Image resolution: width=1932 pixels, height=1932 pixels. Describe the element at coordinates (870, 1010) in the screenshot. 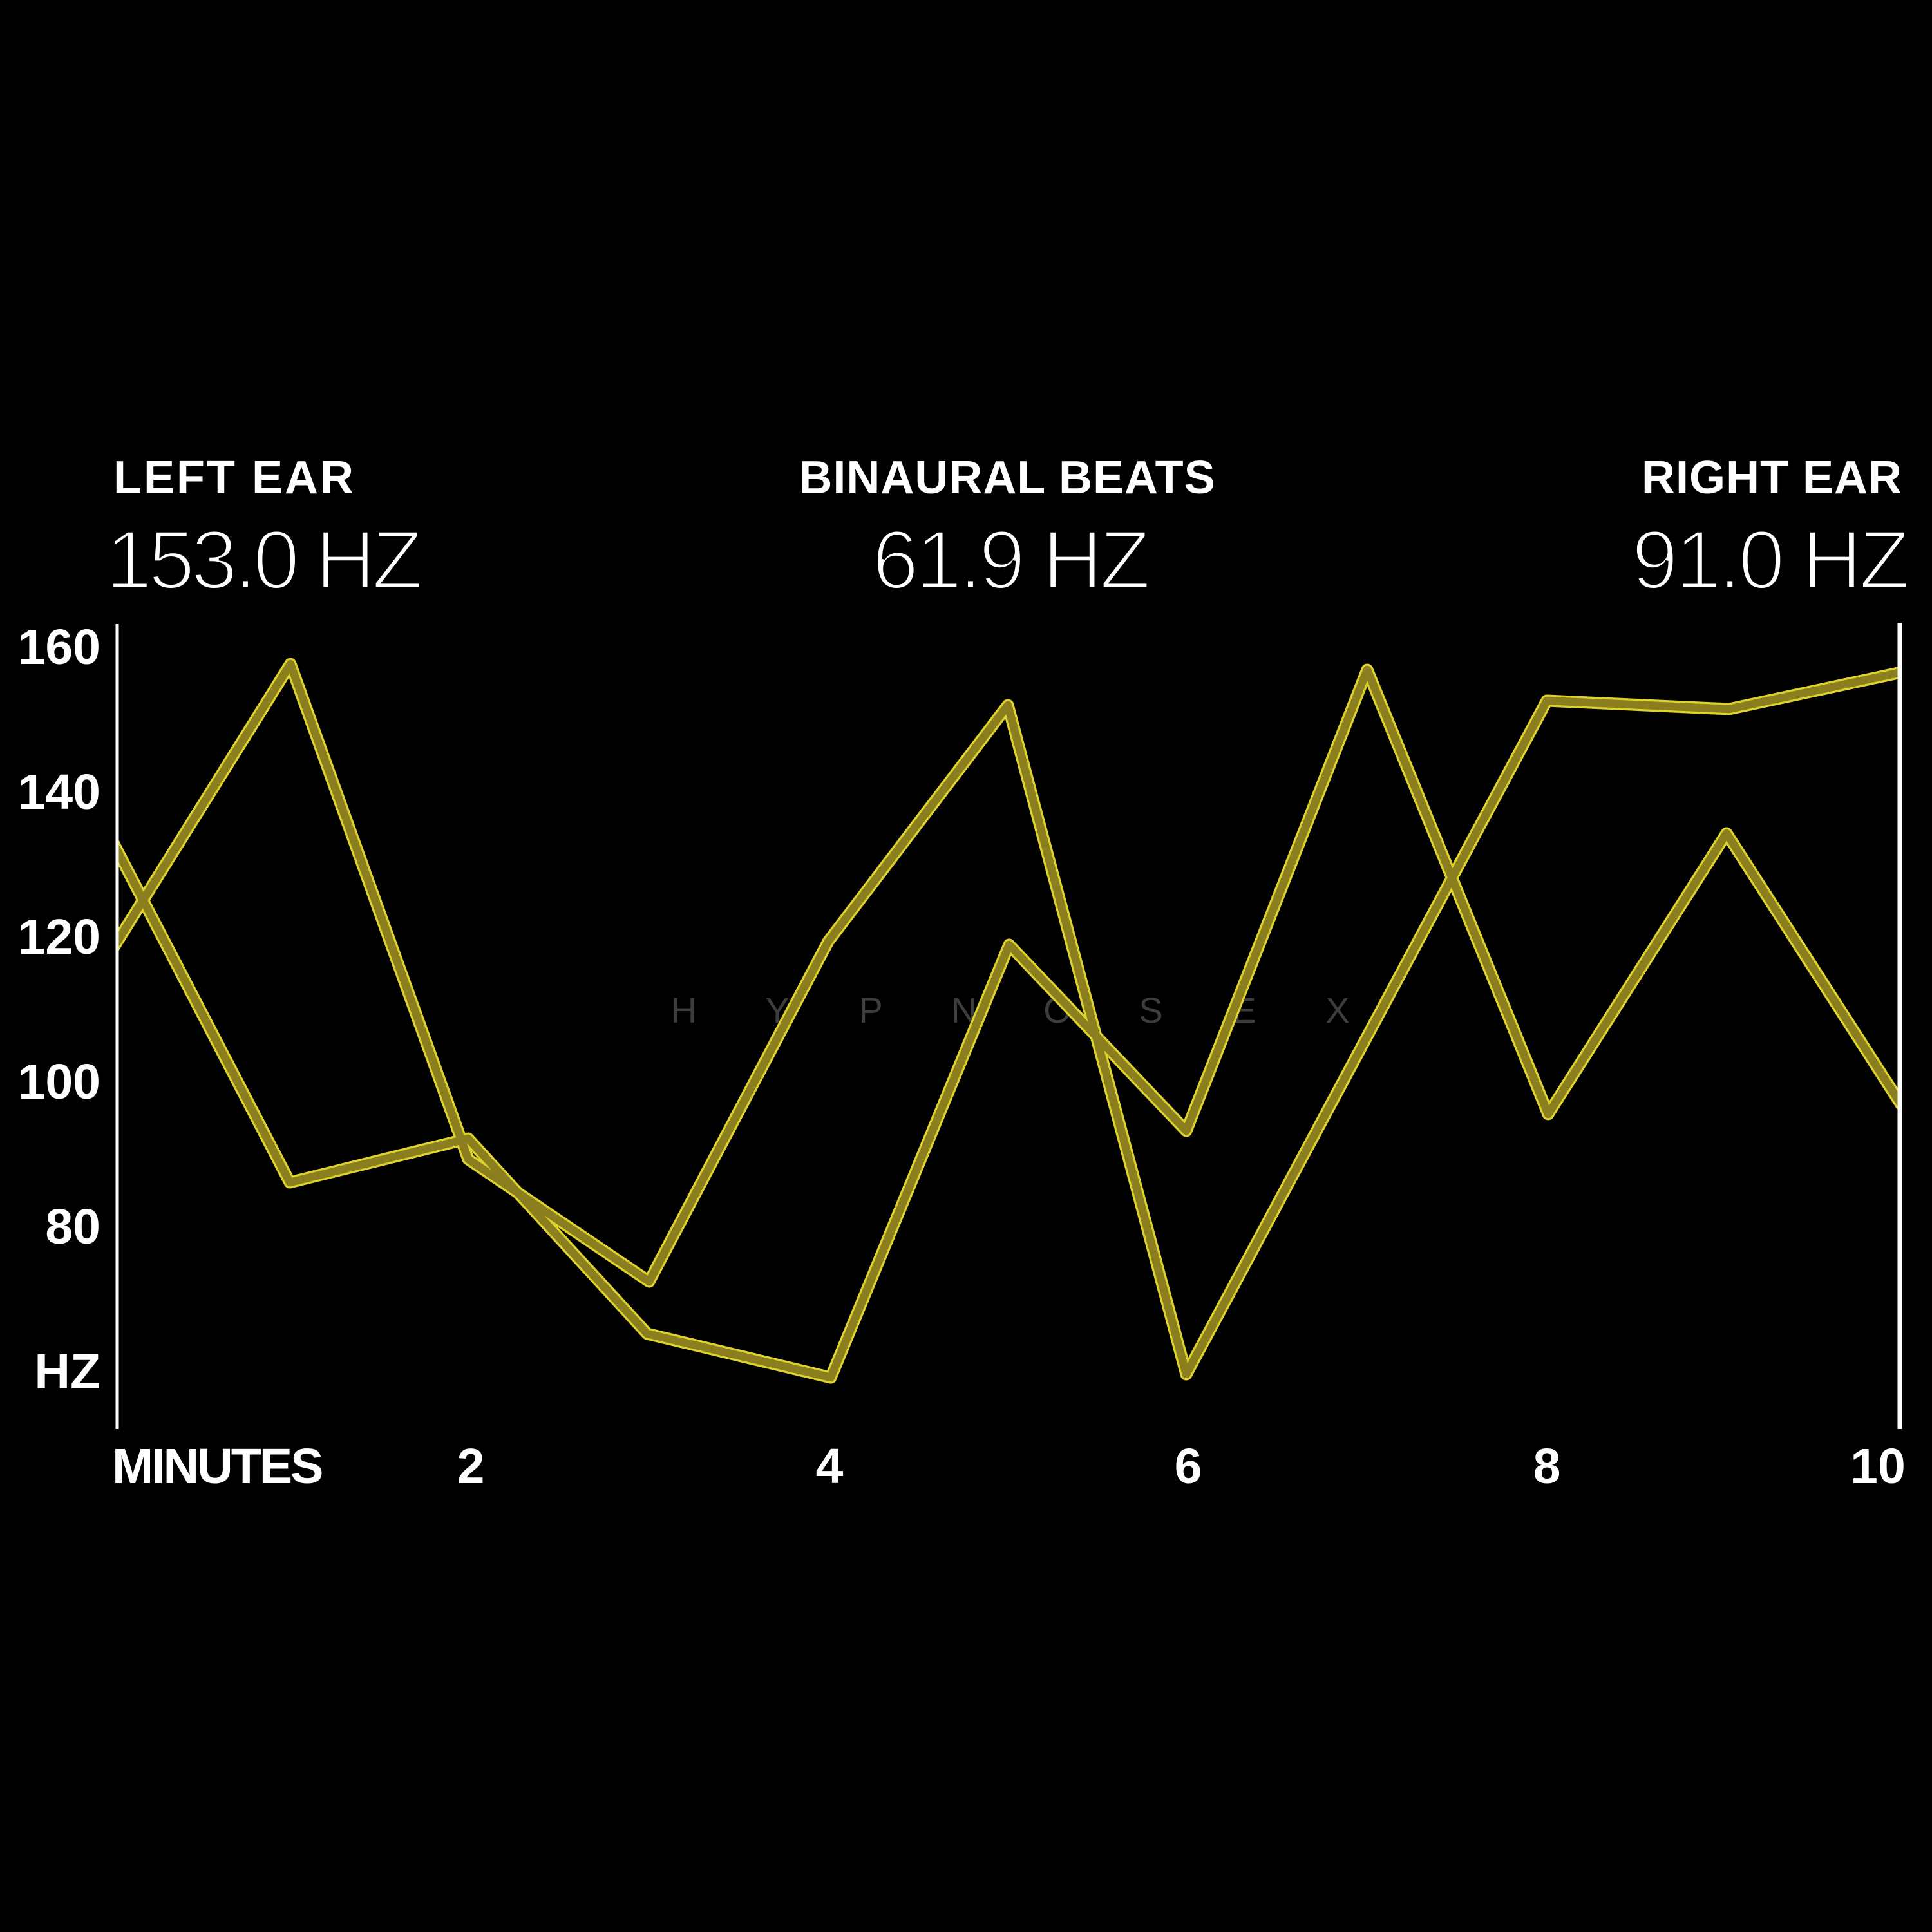

I see `svg-text: P` at that location.